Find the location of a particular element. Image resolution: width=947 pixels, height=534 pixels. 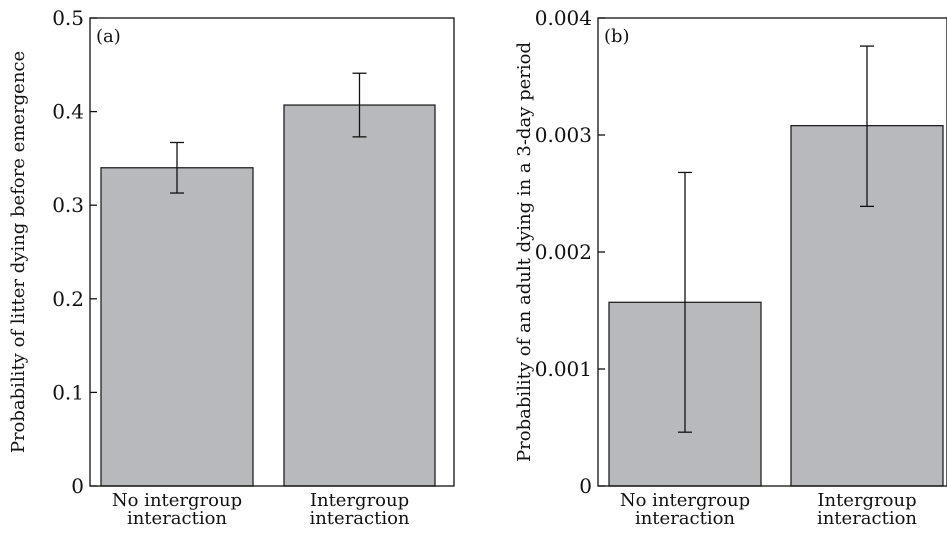

panel-label: (b) is located at coordinates (617, 36).